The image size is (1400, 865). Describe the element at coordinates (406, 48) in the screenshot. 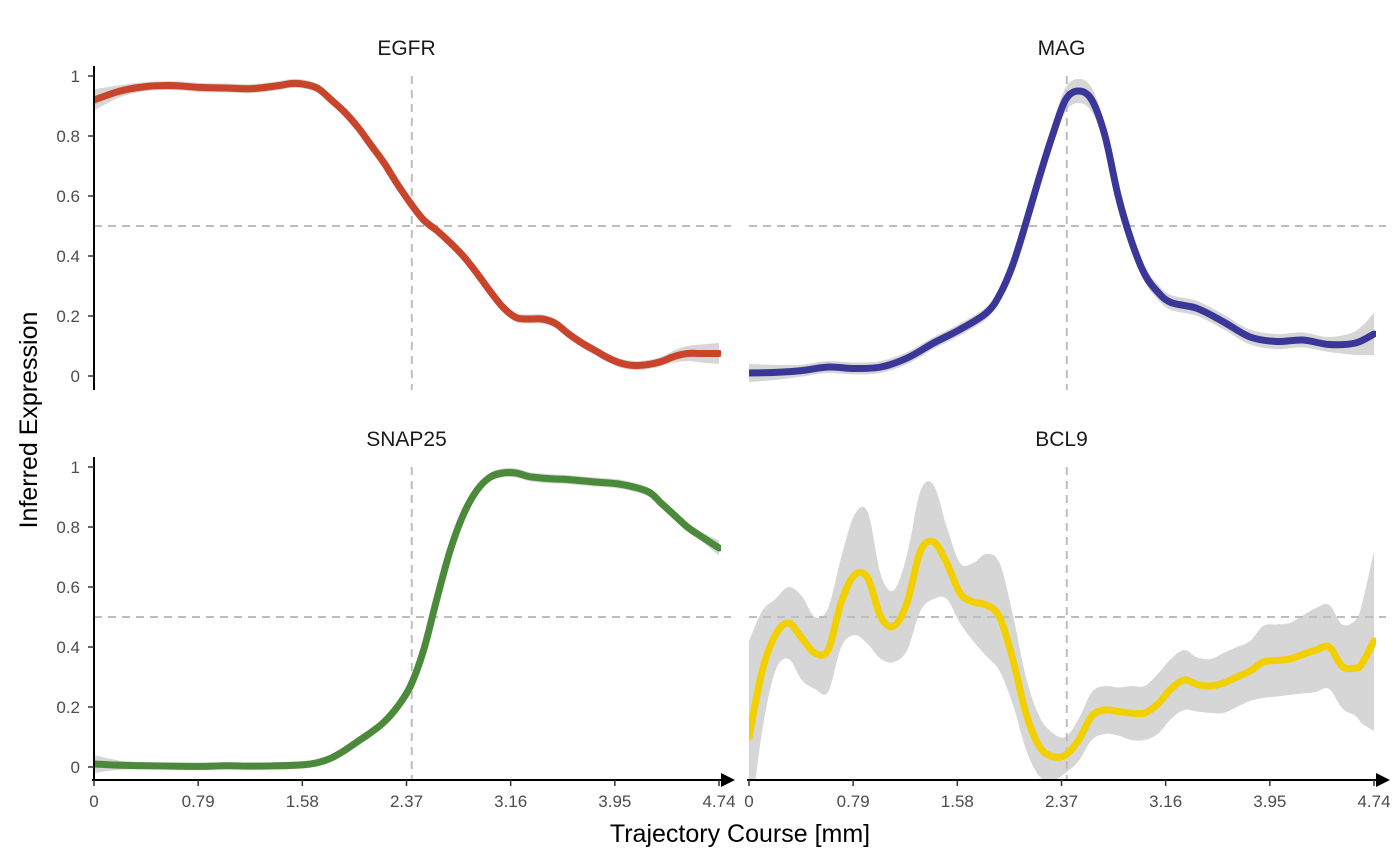

I see `panel-title: EGFR` at that location.